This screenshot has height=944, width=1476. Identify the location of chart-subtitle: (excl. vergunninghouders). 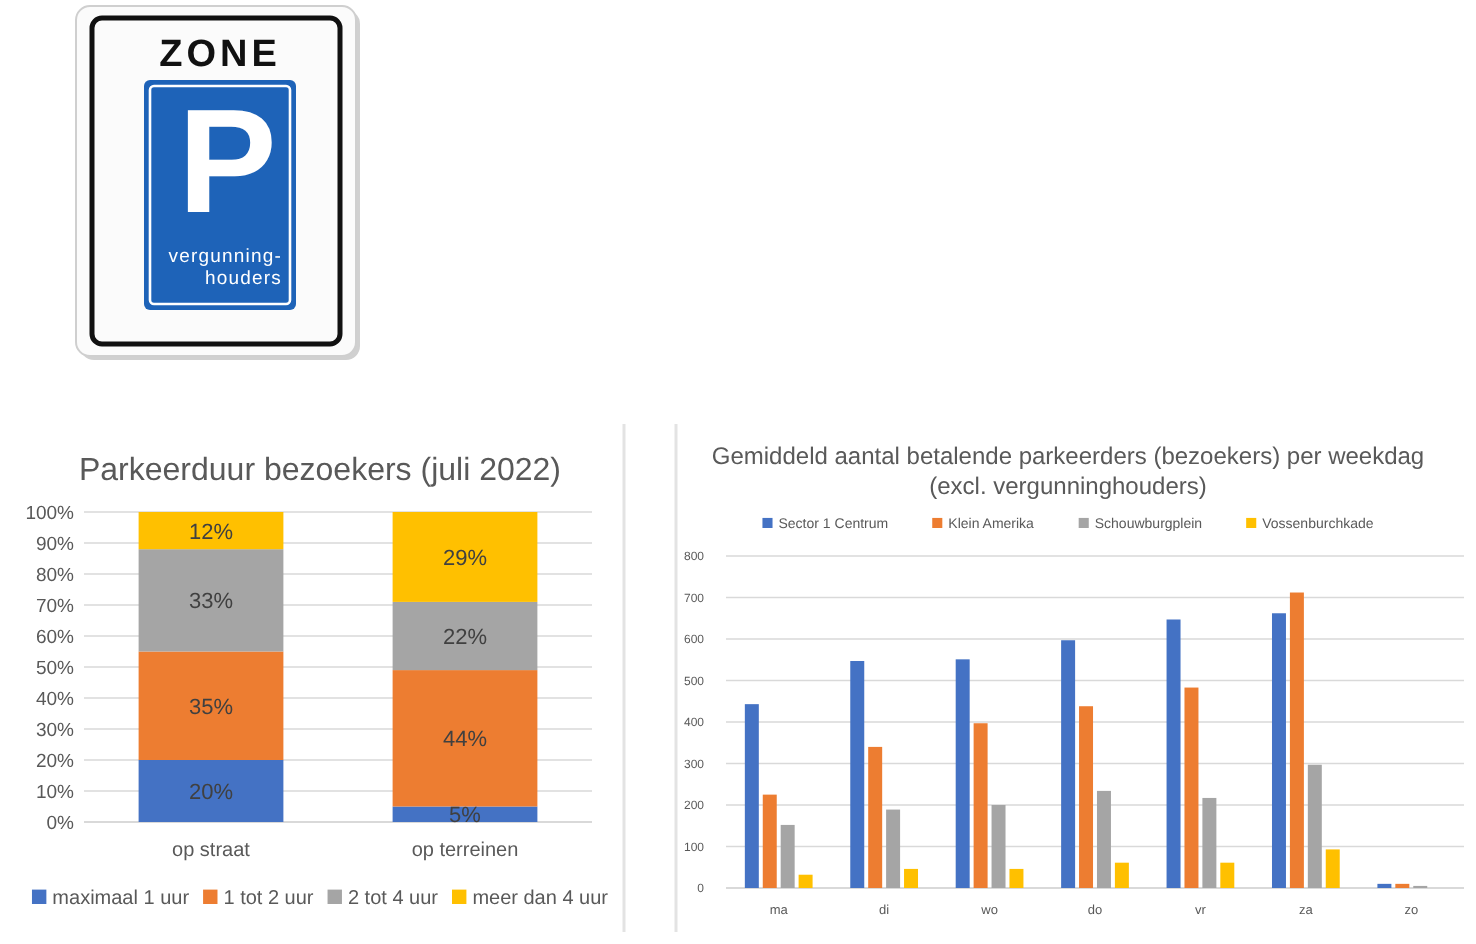
(1068, 486).